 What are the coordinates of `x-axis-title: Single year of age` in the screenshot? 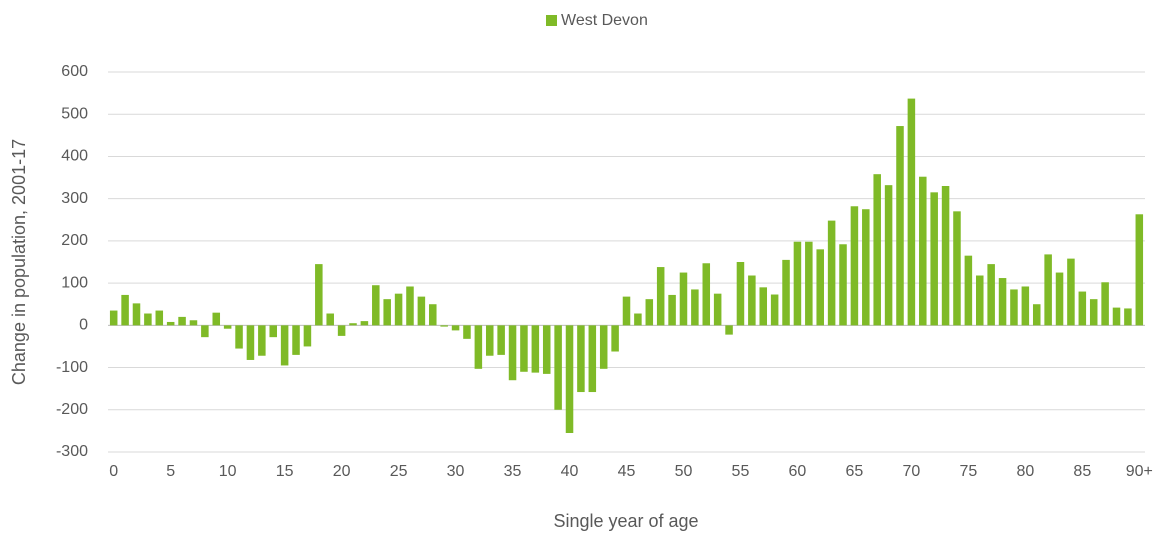 It's located at (625, 521).